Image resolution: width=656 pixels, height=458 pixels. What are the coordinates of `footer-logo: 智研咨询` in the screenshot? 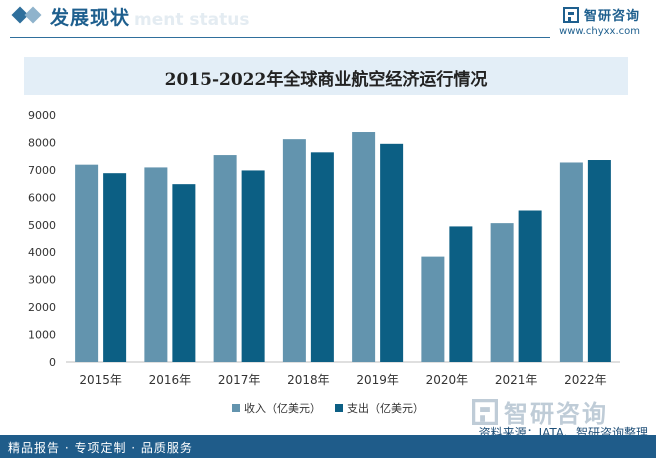 It's located at (540, 411).